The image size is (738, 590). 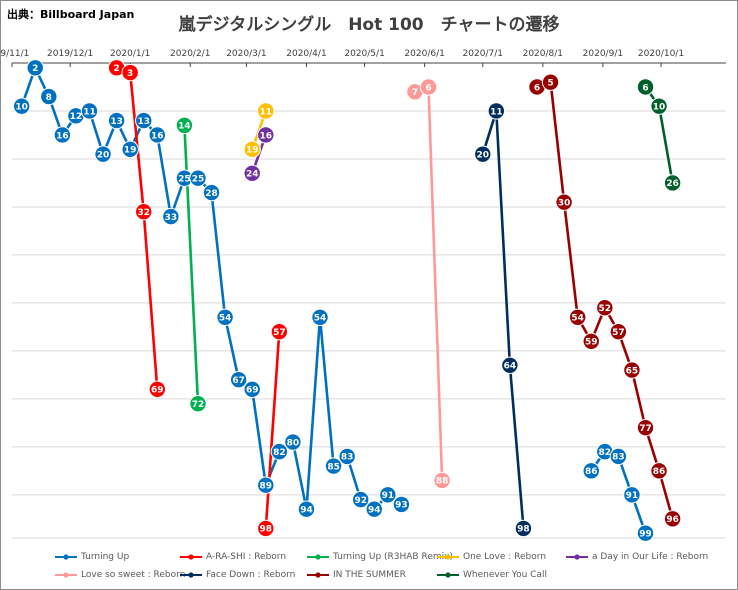 What do you see at coordinates (246, 557) in the screenshot?
I see `legend-label: A-RA-SHI : Reborn` at bounding box center [246, 557].